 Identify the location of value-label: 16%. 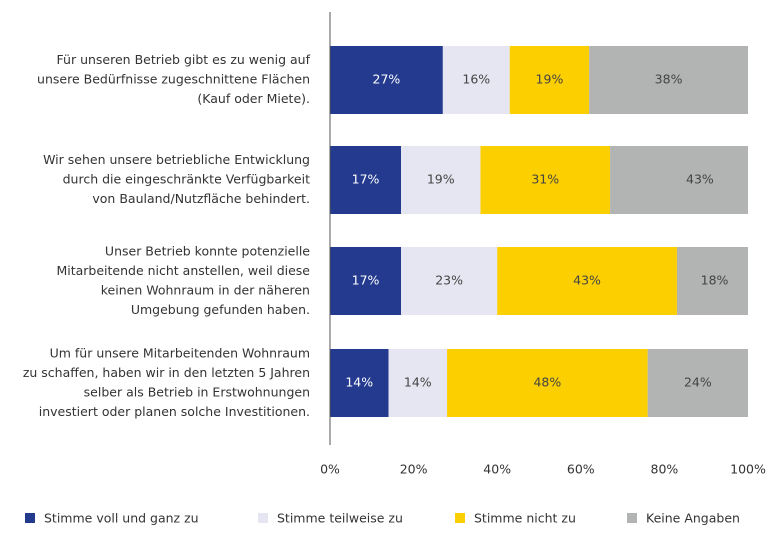
(476, 79).